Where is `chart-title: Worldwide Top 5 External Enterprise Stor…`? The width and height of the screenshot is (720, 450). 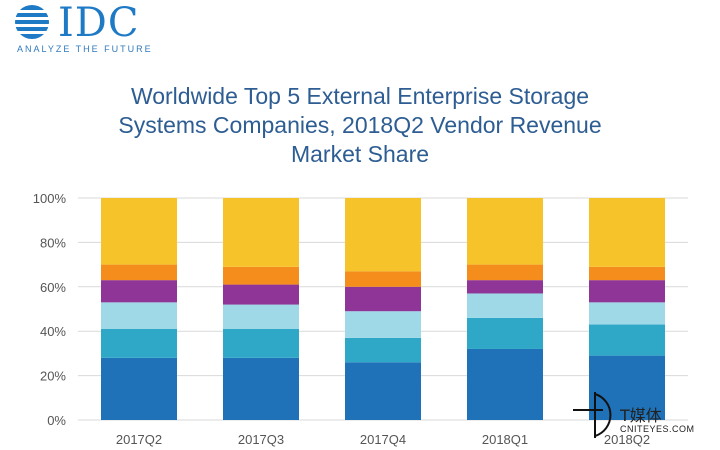 chart-title: Worldwide Top 5 External Enterprise Stor… is located at coordinates (360, 125).